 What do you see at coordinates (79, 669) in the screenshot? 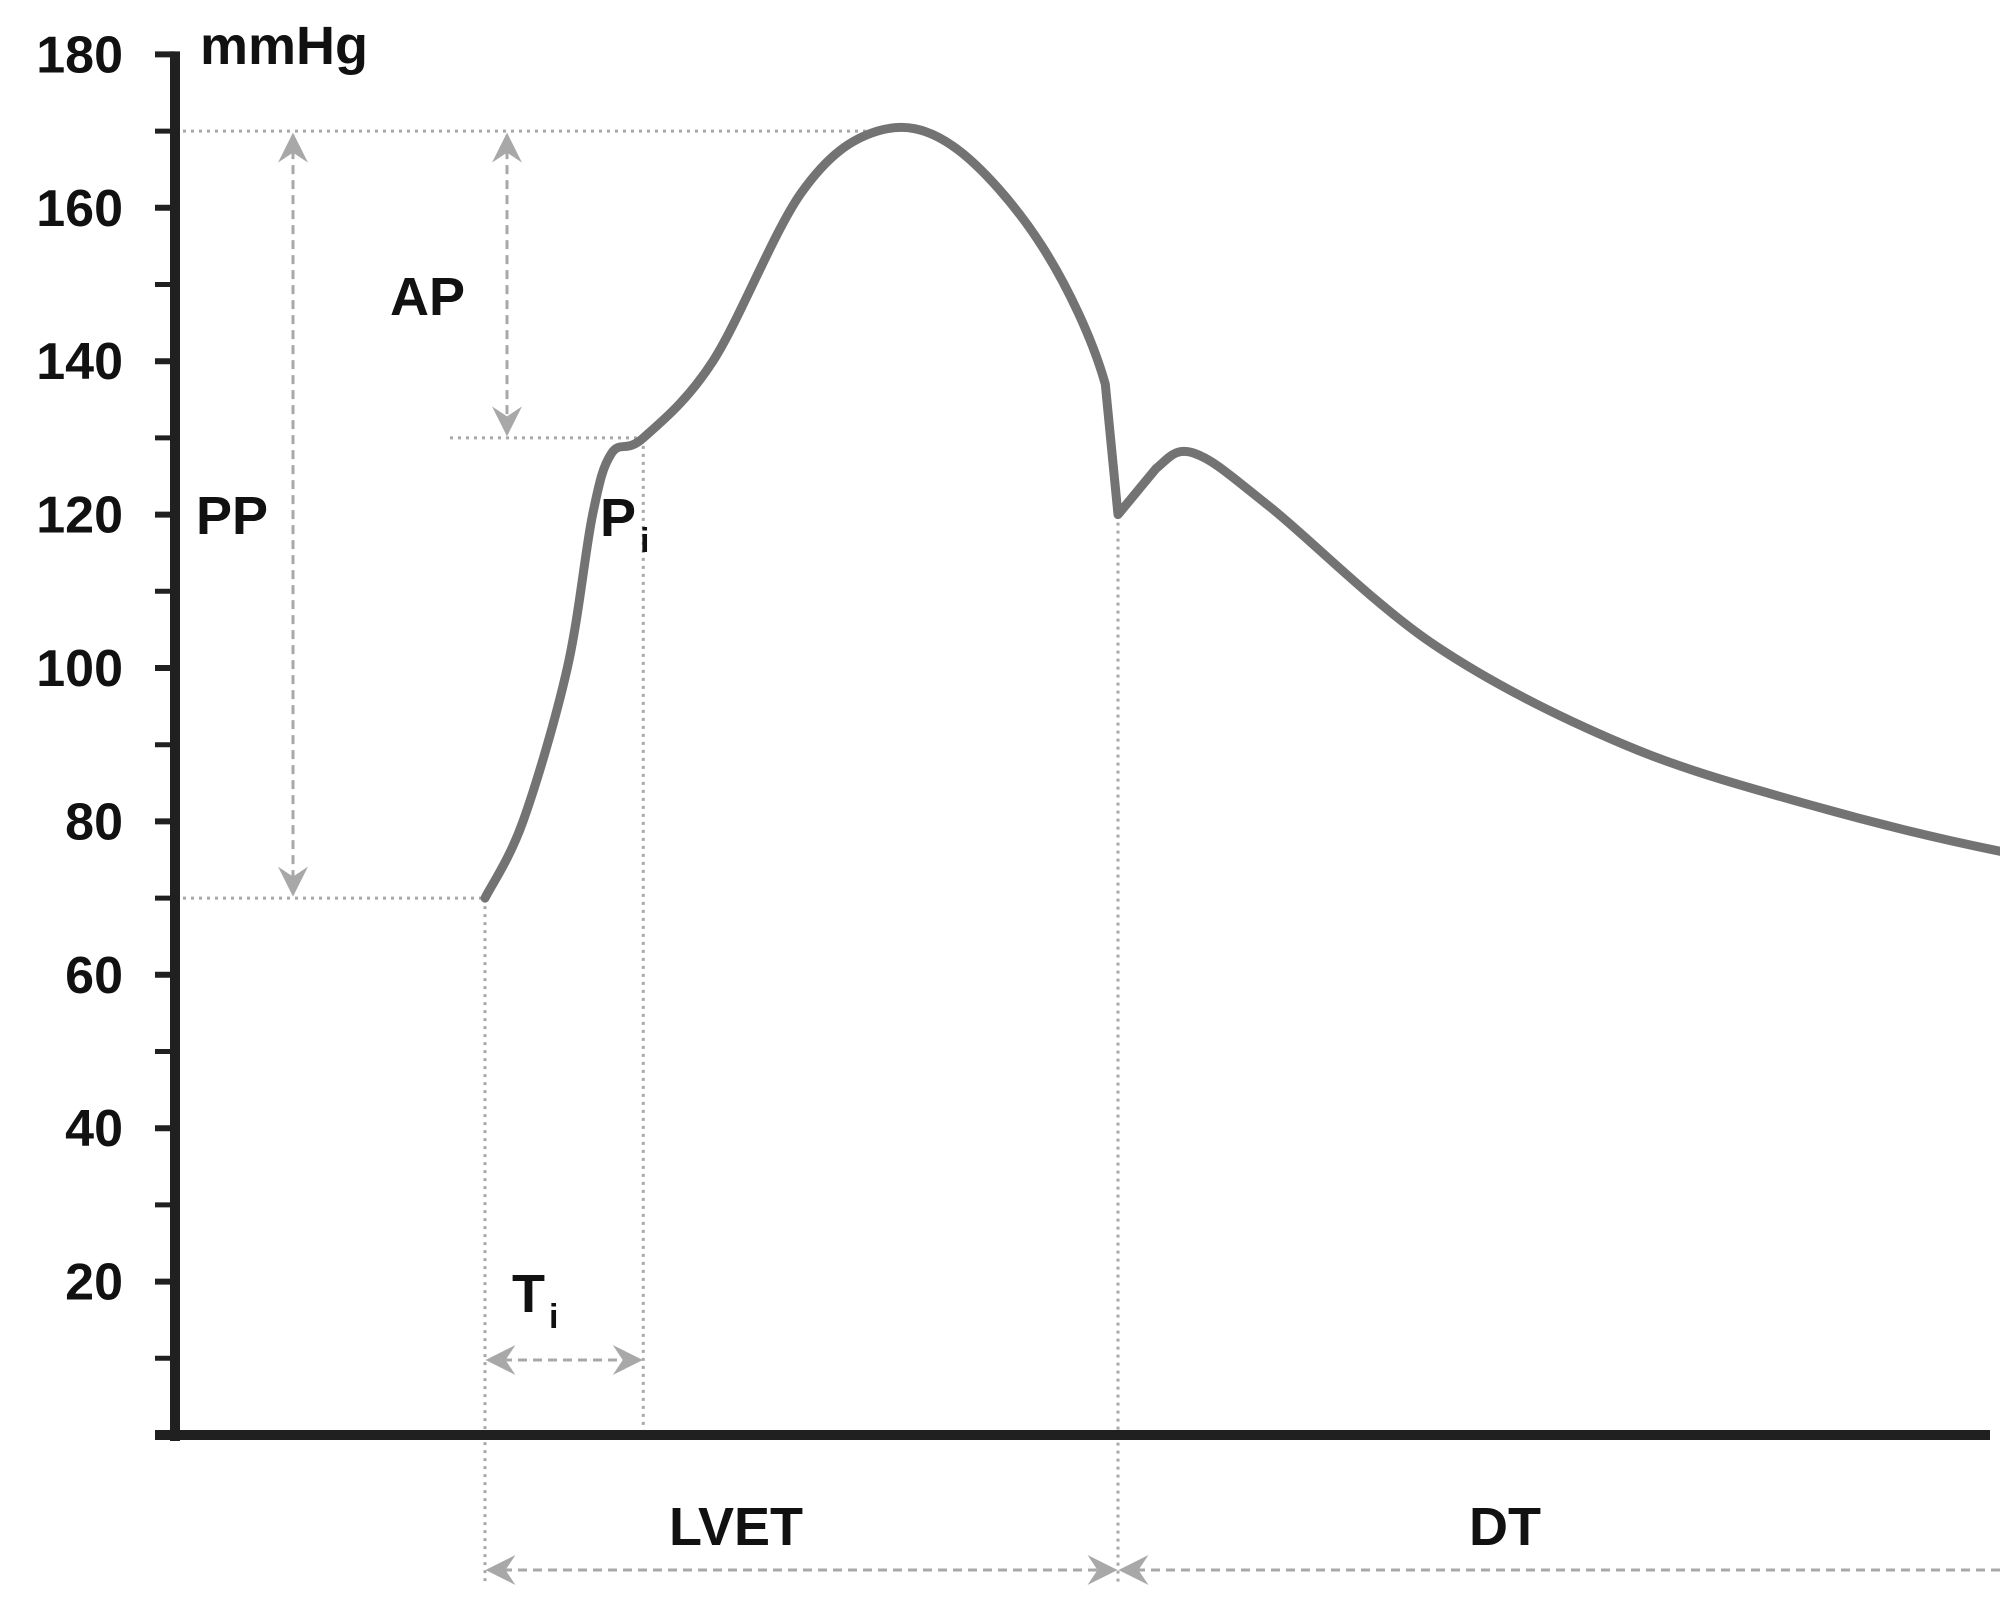
I see `y-tick-label: 100` at bounding box center [79, 669].